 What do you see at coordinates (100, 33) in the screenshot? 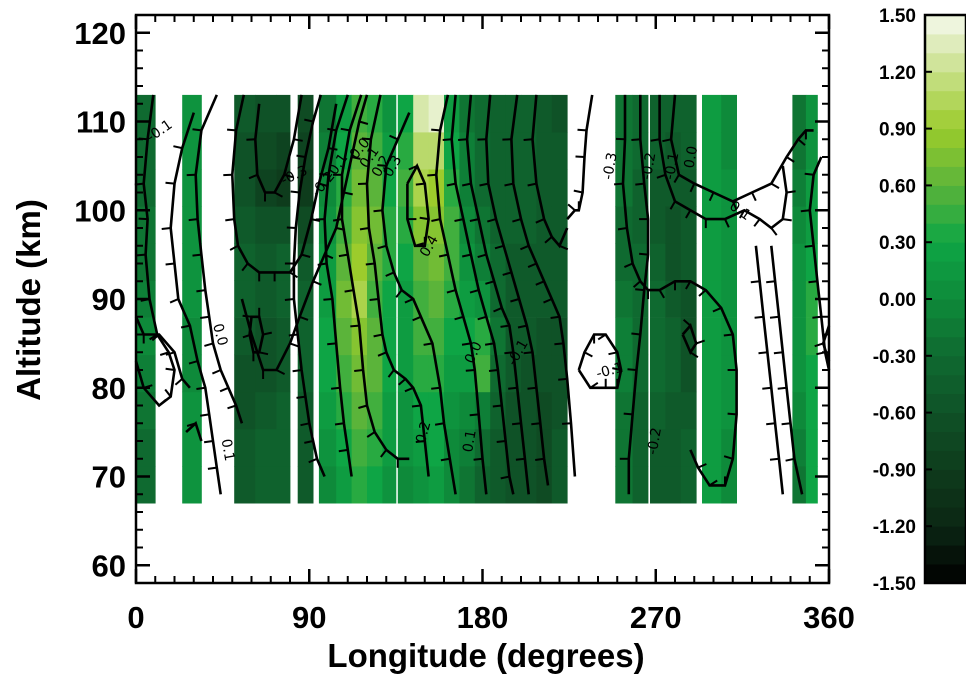
I see `y-tick-label: 120` at bounding box center [100, 33].